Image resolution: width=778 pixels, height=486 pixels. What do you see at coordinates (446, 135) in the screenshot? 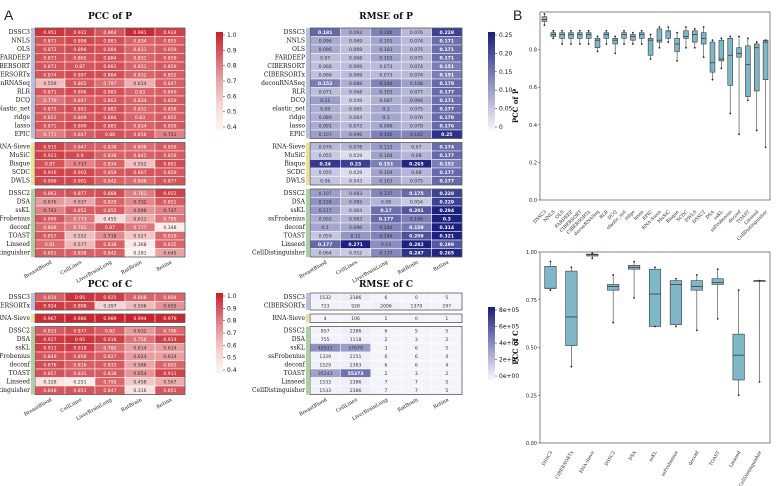
I see `cell-value: 0.25` at bounding box center [446, 135].